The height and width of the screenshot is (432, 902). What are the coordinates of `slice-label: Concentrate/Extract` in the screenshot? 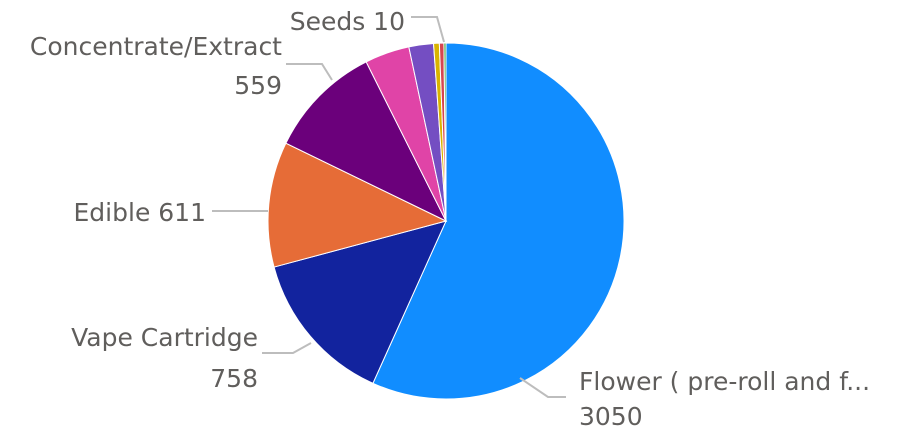 It's located at (156, 46).